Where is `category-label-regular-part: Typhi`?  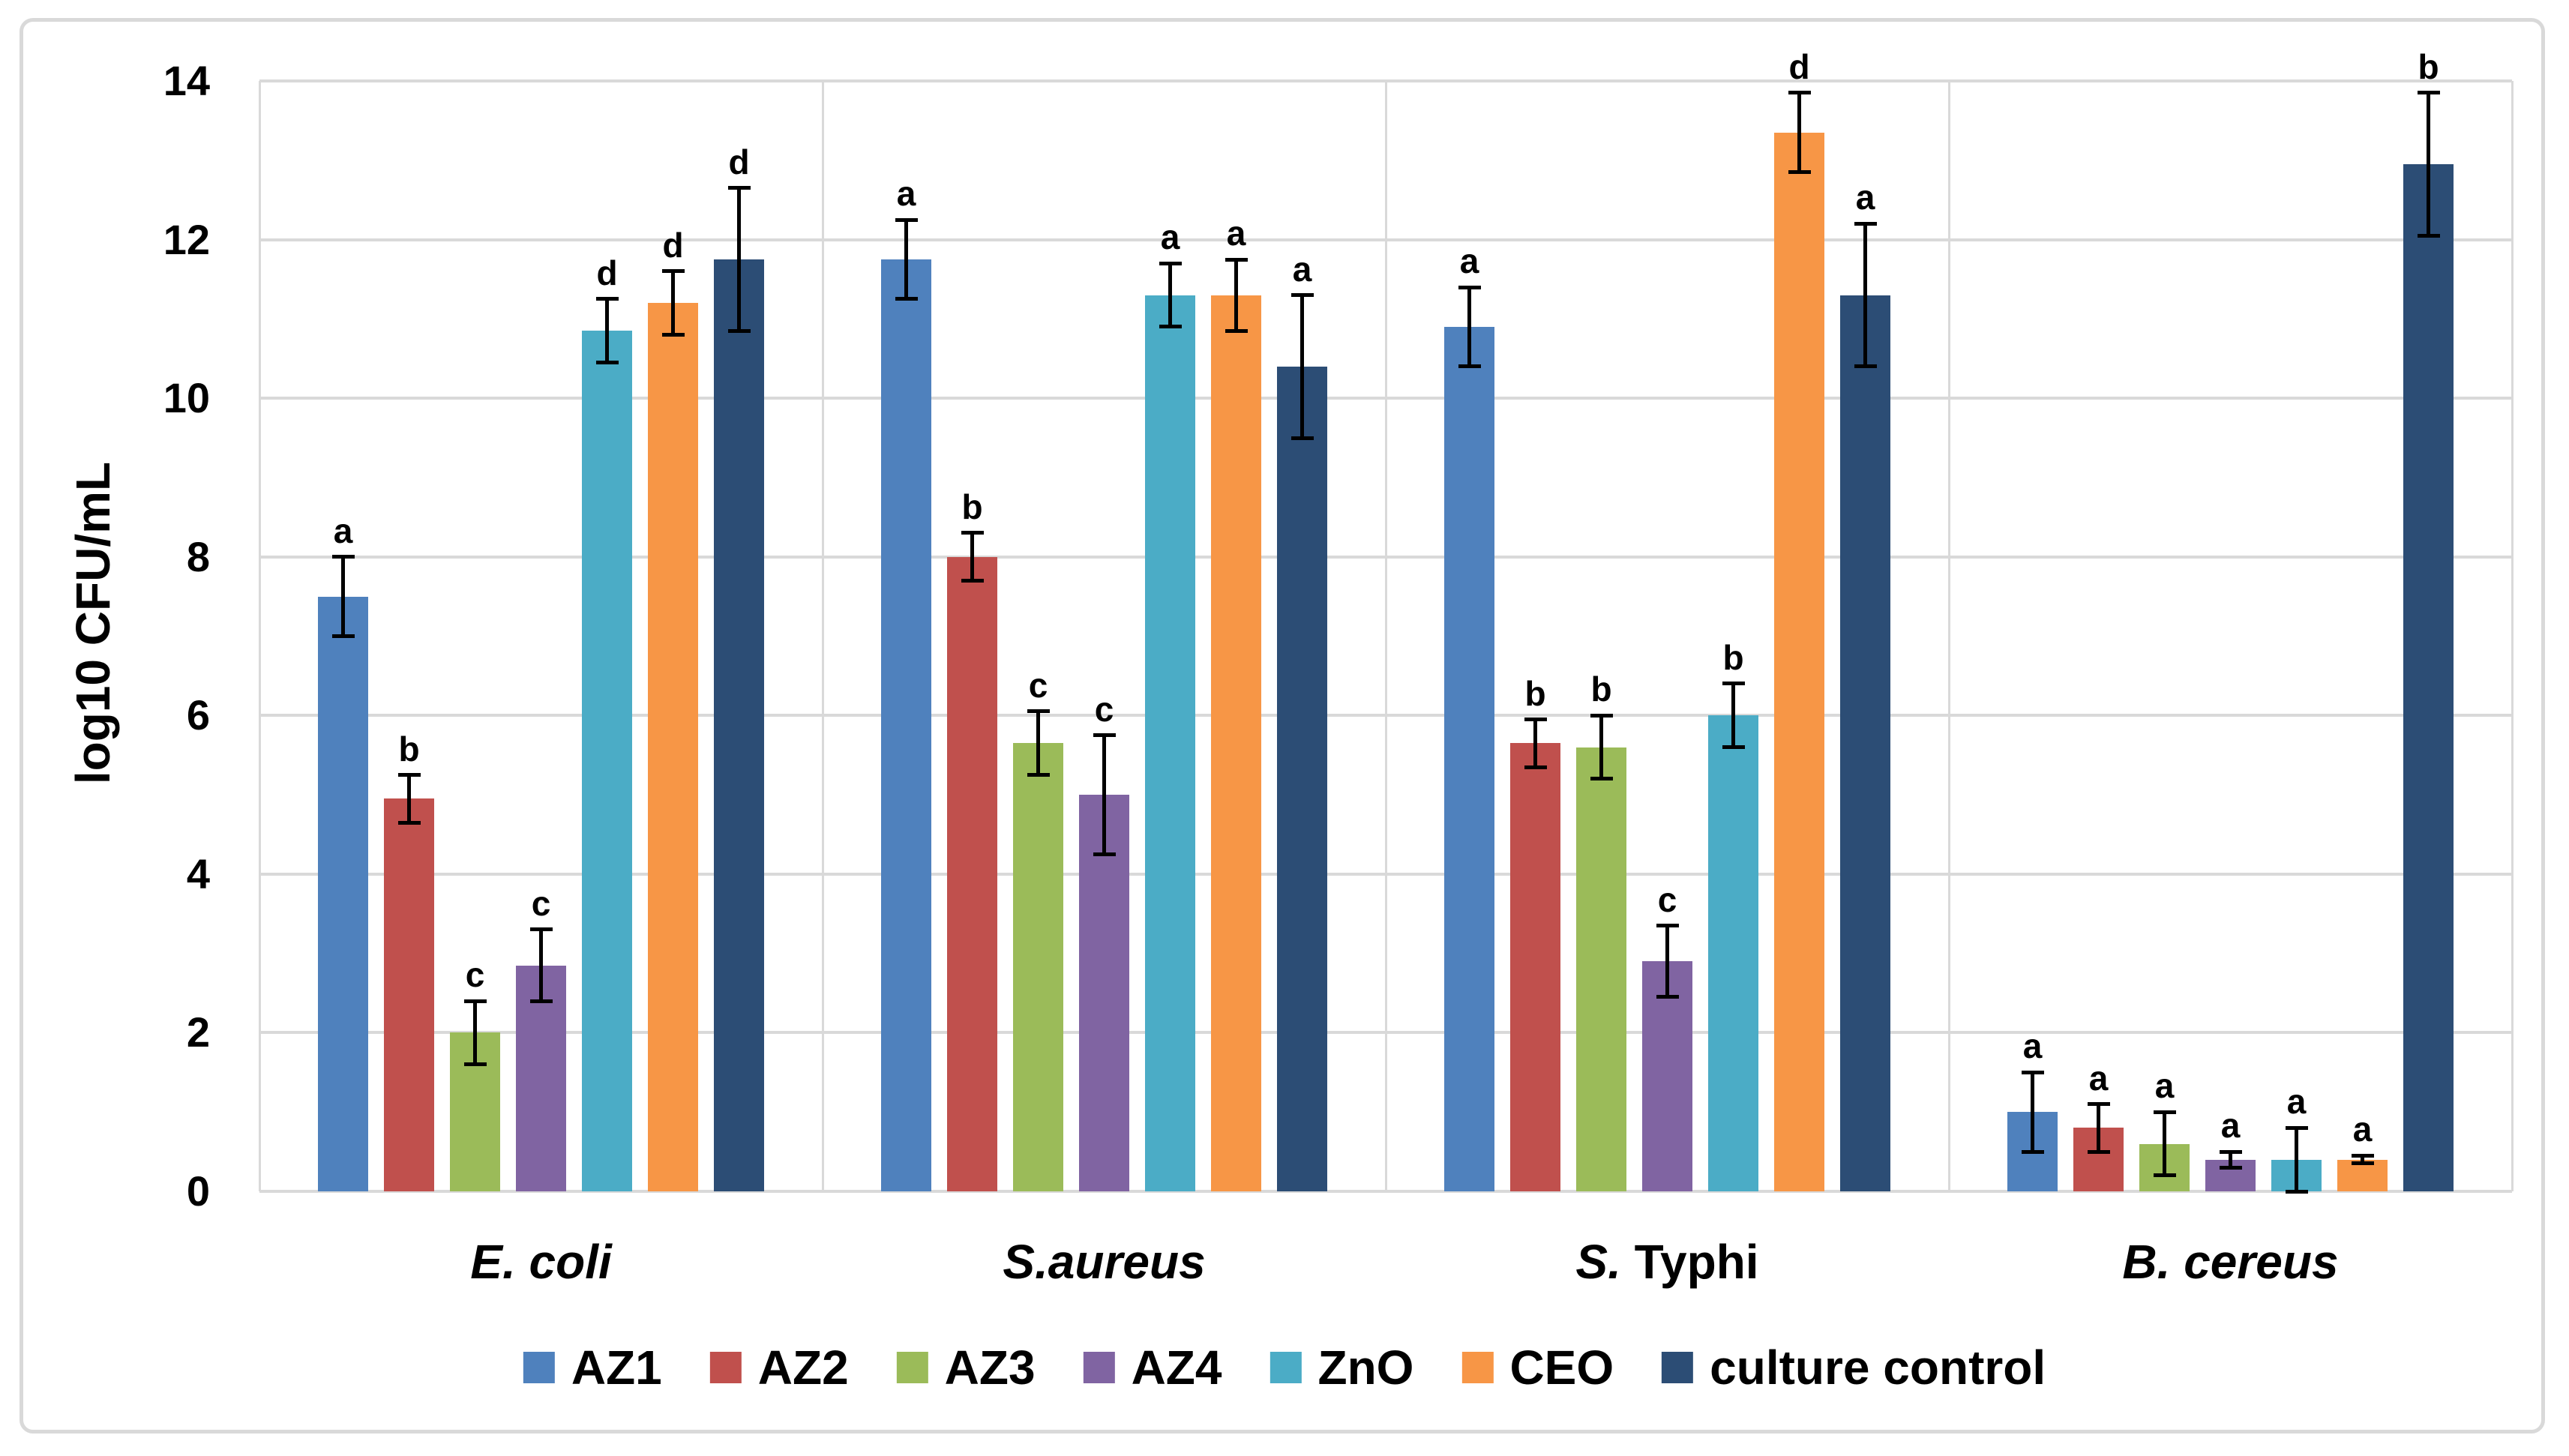 category-label-regular-part: Typhi is located at coordinates (1690, 1262).